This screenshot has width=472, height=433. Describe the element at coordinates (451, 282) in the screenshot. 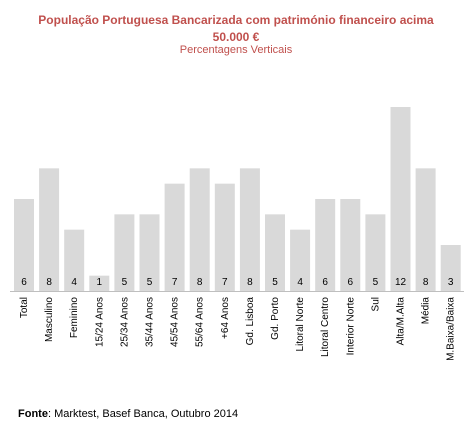

I see `data-label-17: 3` at that location.